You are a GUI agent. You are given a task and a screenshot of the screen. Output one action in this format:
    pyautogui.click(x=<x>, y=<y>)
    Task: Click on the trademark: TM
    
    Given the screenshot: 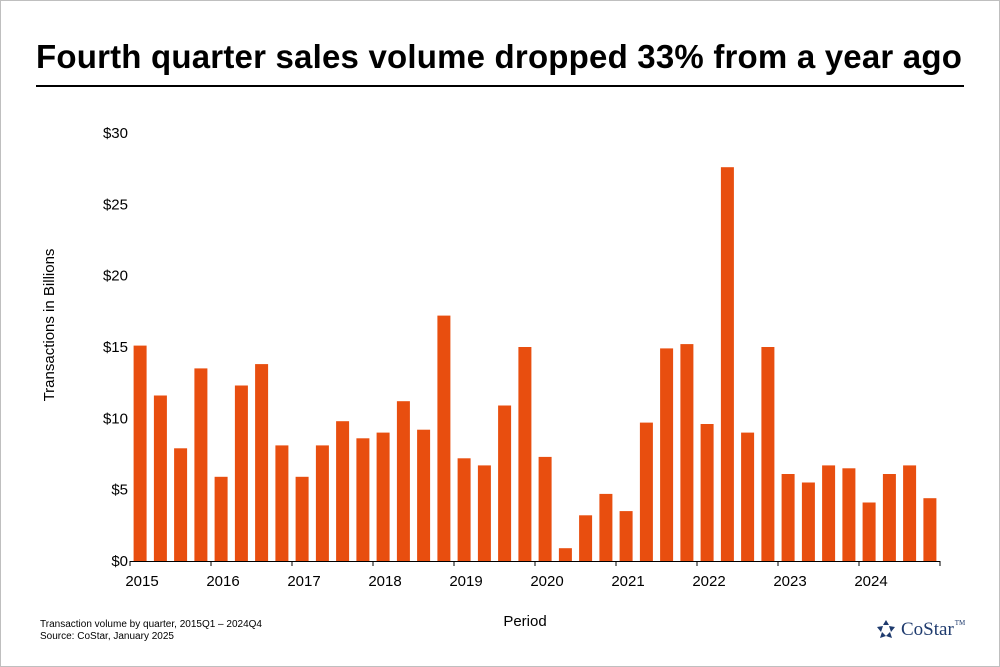 What is the action you would take?
    pyautogui.click(x=960, y=623)
    